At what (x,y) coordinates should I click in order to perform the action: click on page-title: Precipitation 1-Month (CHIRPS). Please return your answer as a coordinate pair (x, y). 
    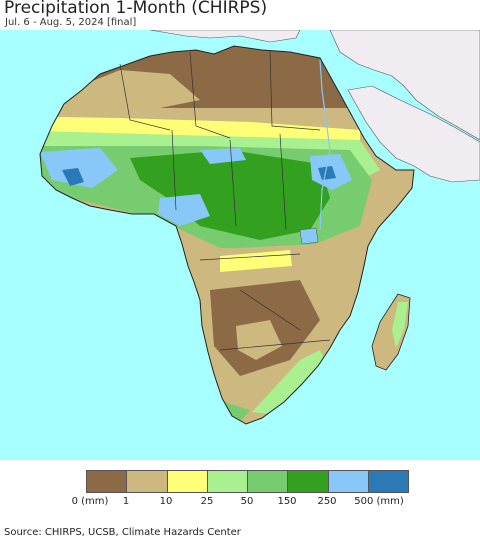
    Looking at the image, I should click on (136, 9).